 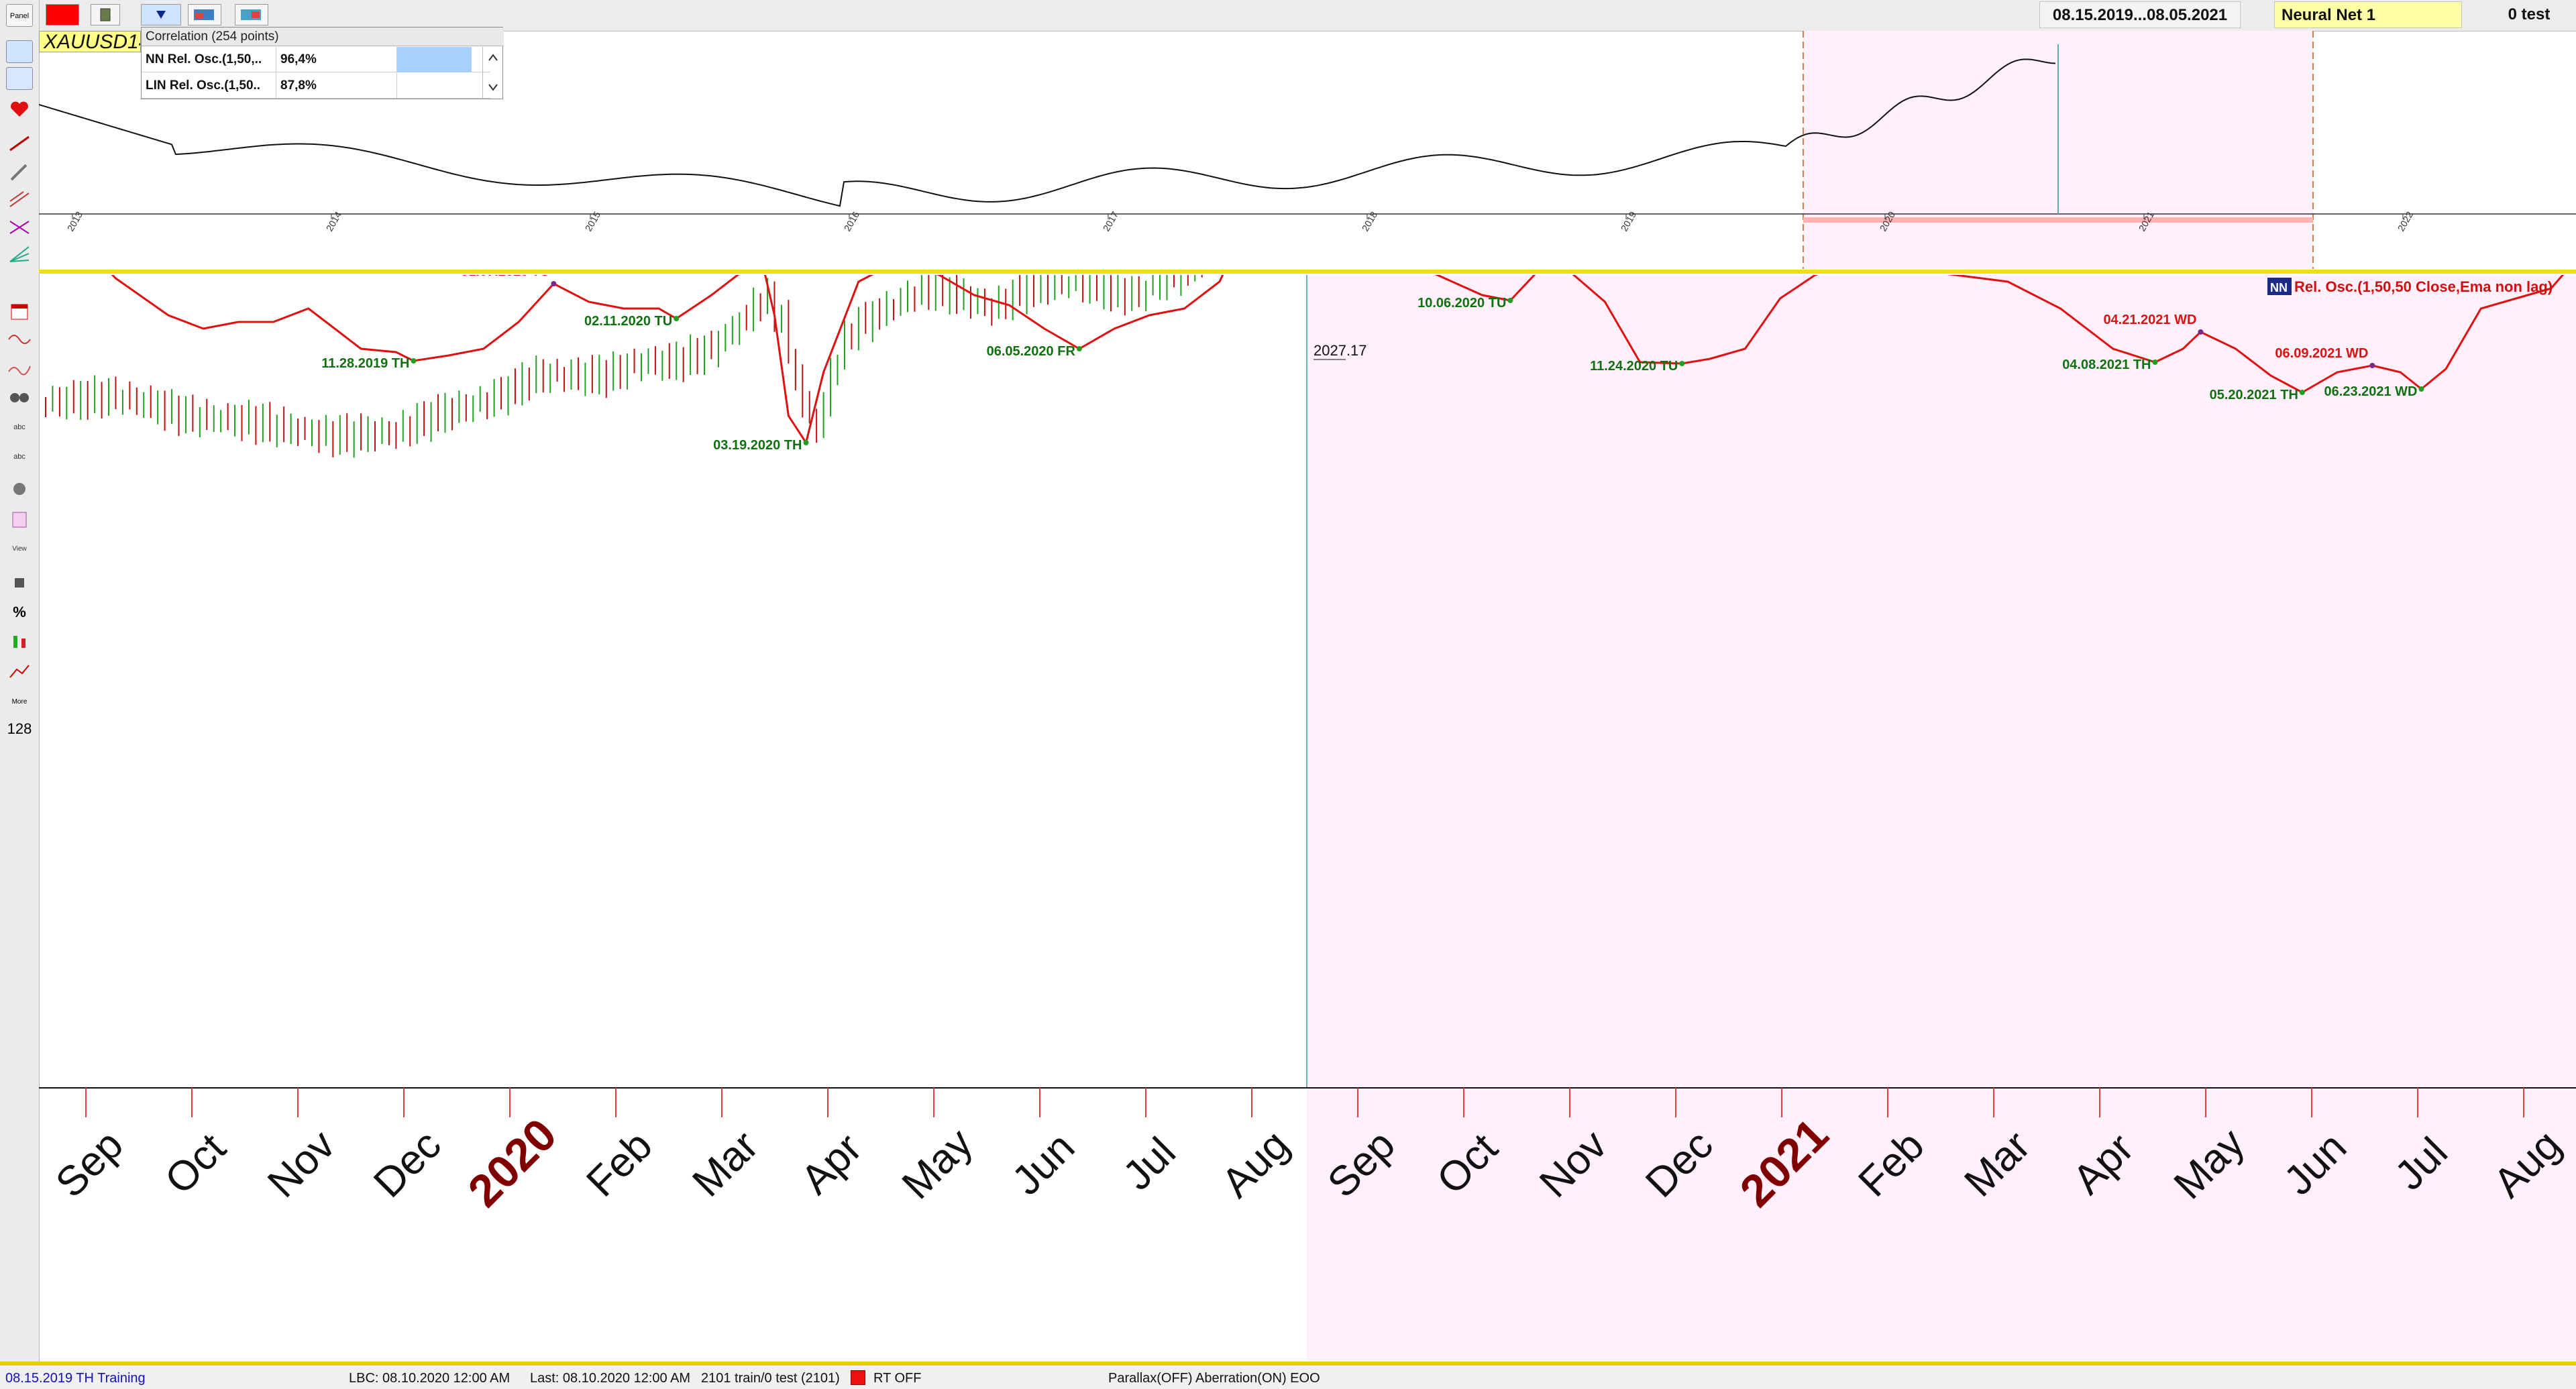 I want to click on script-icon, so click(x=105, y=14).